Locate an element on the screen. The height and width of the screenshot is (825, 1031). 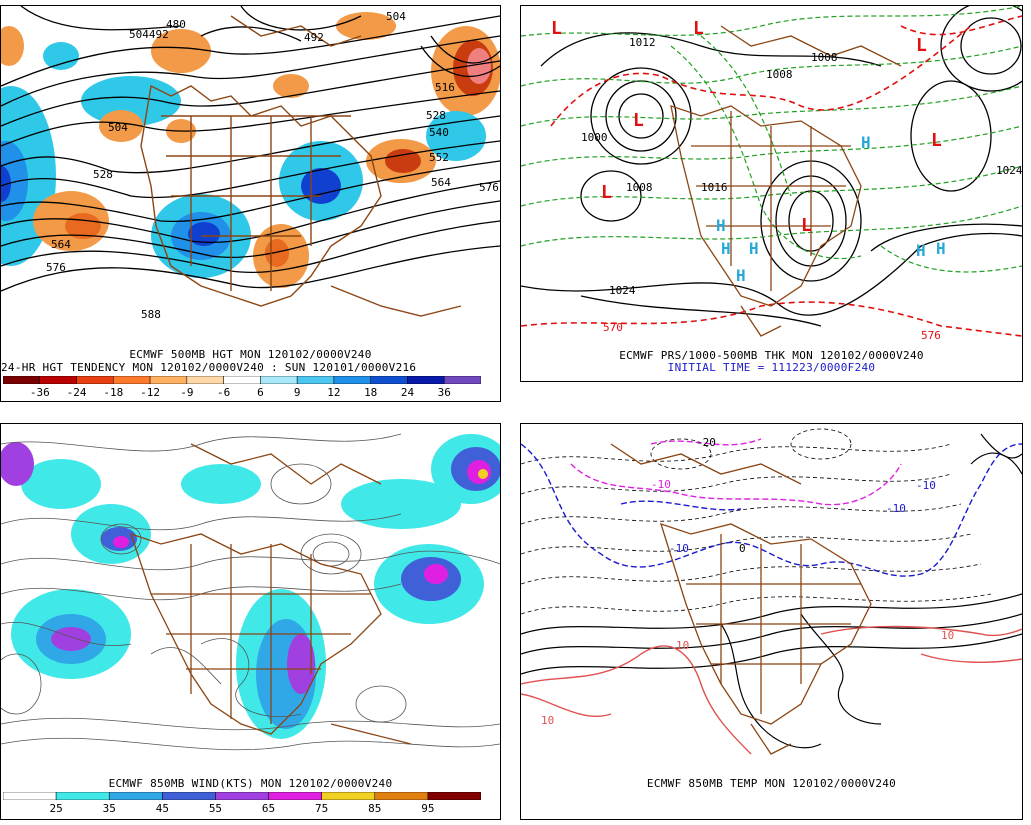
tendency-scale-labels: -36 -24 -18 -12 -9 -6 6 9 12 18 24 36 is located at coordinates (250, 393).